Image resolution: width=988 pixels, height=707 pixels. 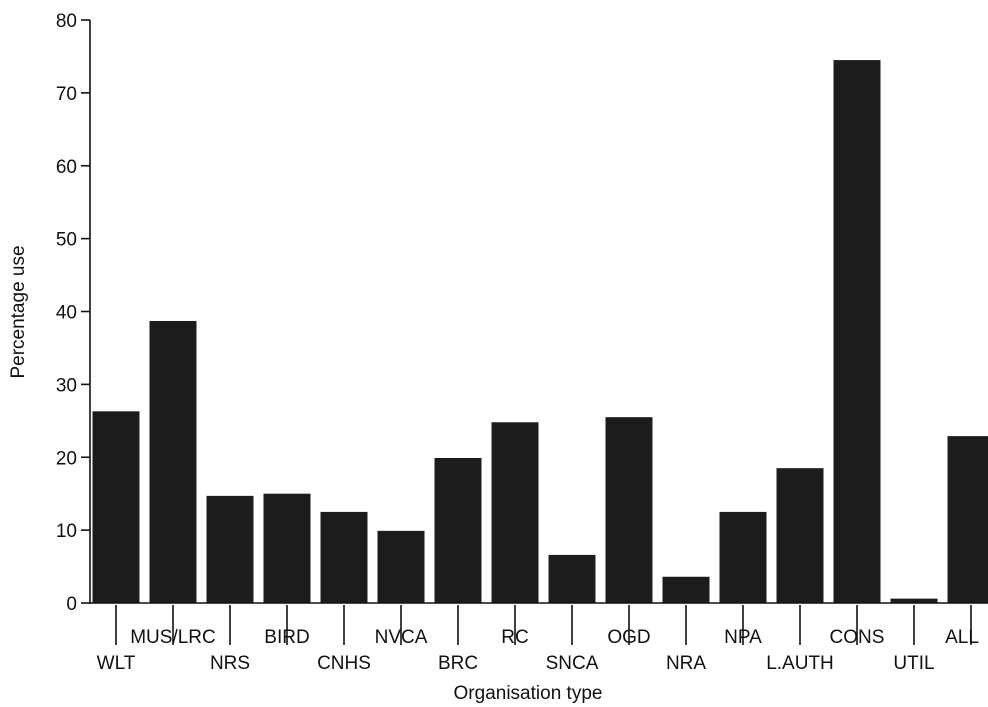 I want to click on x-tick-label: BRC, so click(x=458, y=663).